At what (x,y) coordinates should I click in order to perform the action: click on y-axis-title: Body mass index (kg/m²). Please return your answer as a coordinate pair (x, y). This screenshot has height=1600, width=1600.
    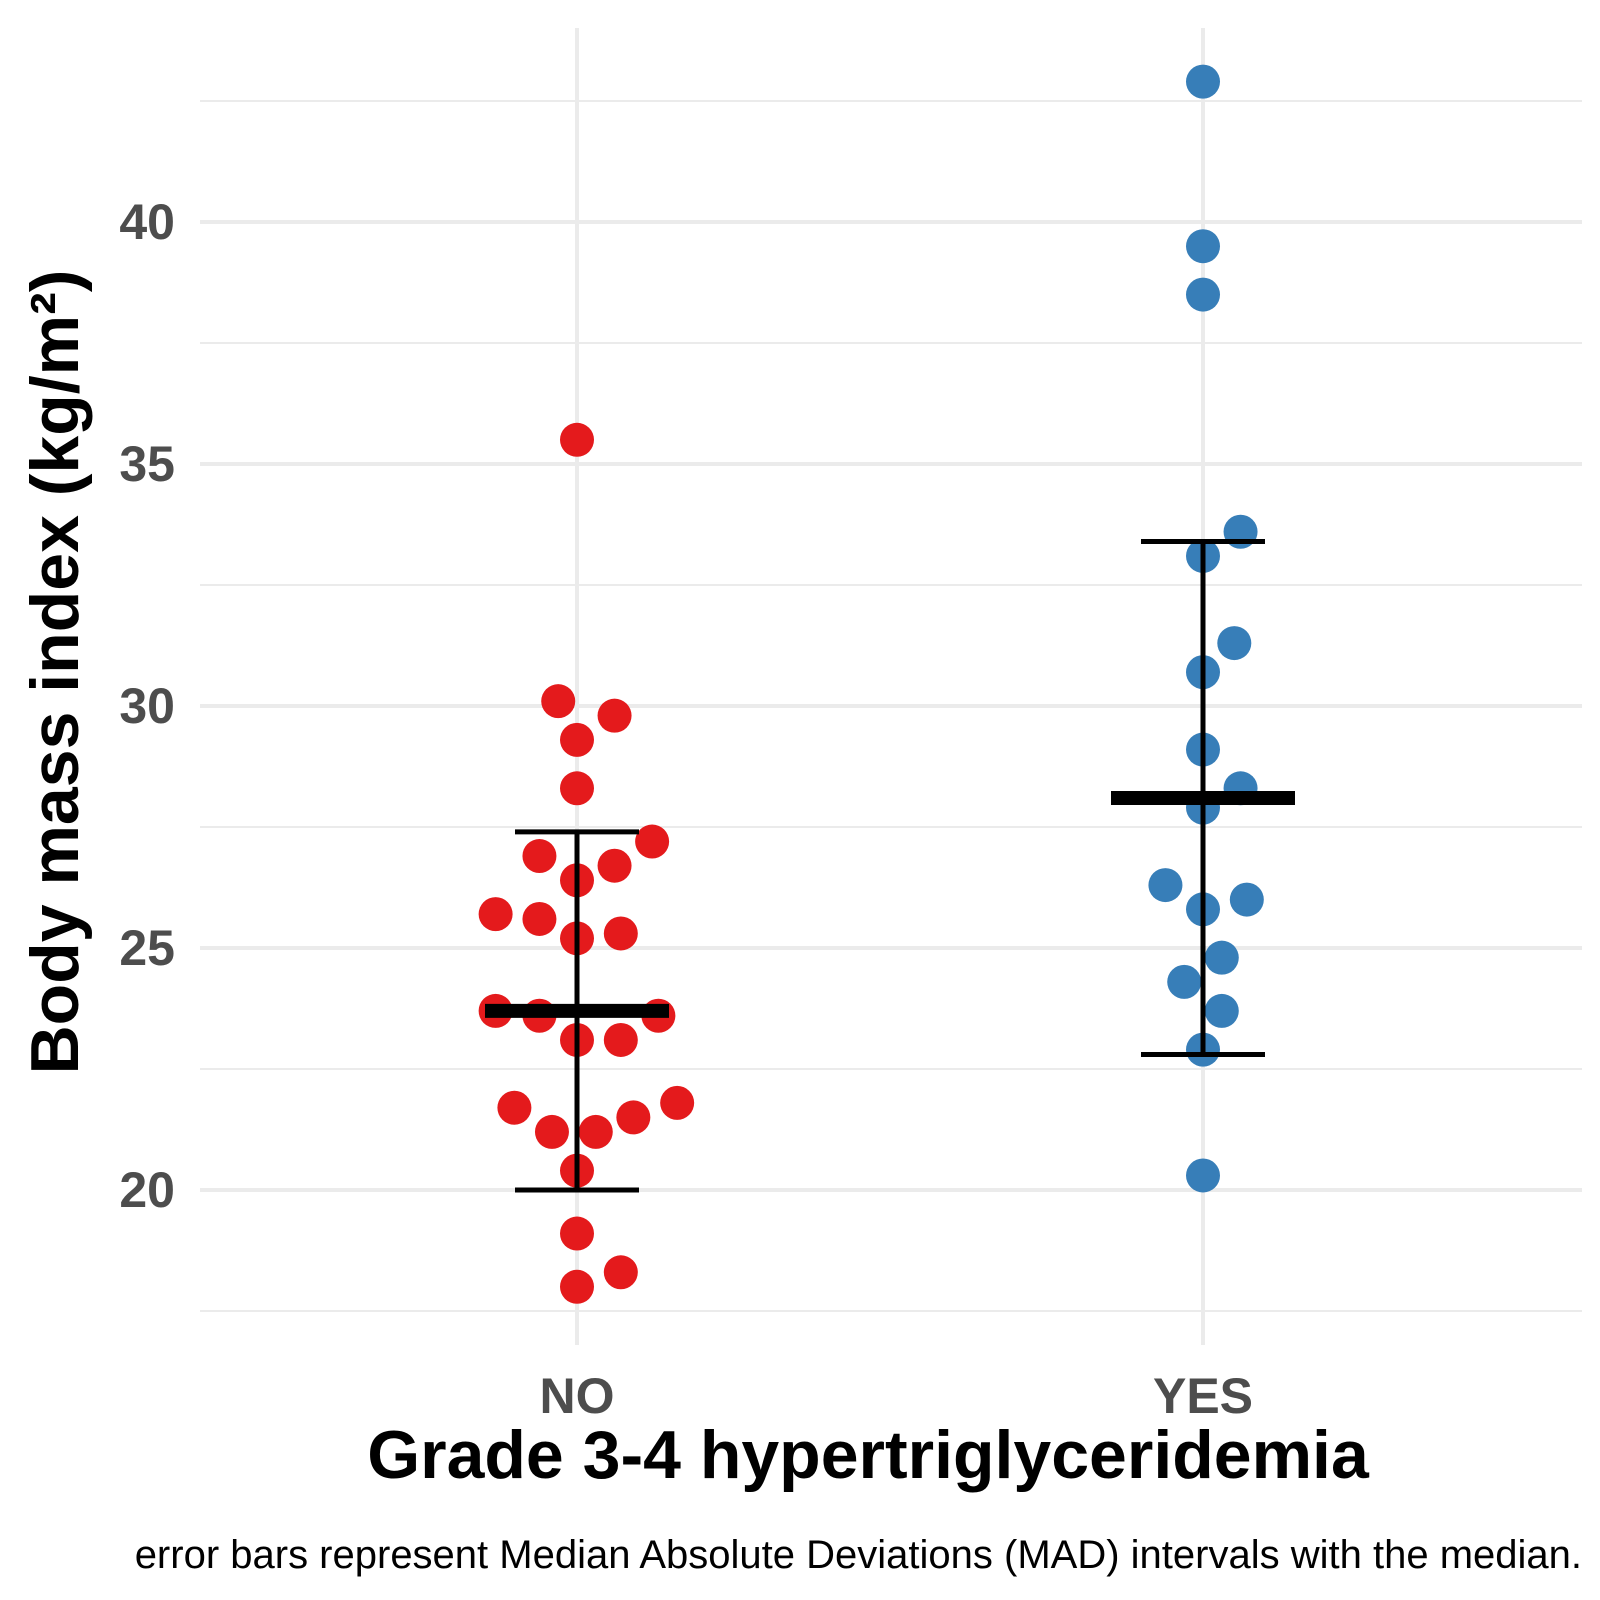
    Looking at the image, I should click on (55, 672).